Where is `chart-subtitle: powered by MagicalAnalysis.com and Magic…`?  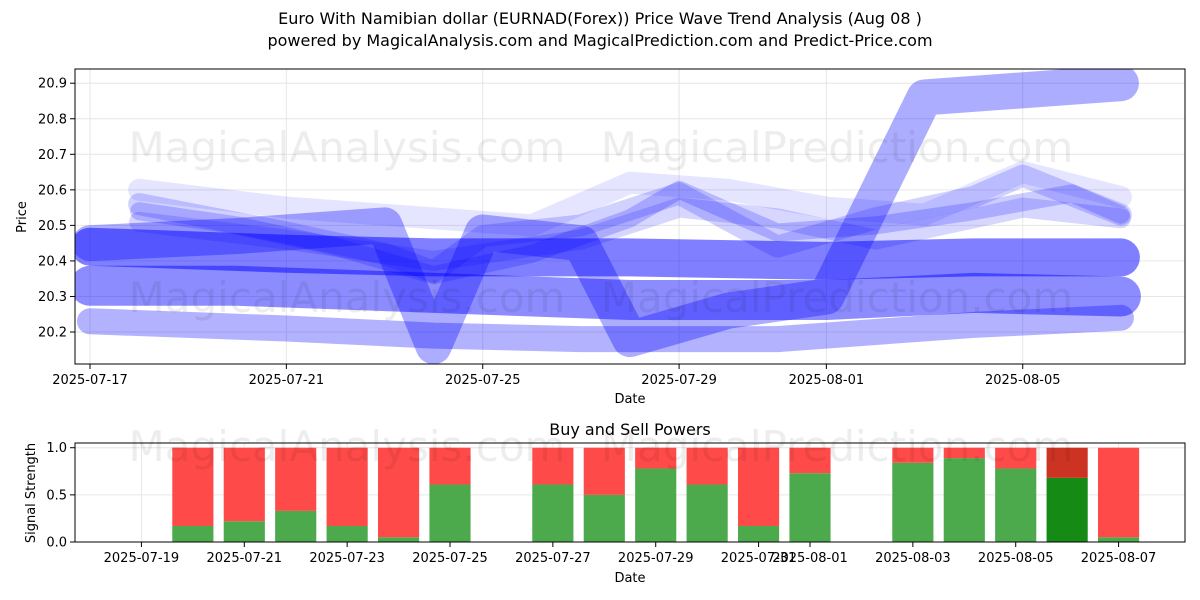 chart-subtitle: powered by MagicalAnalysis.com and Magic… is located at coordinates (600, 40).